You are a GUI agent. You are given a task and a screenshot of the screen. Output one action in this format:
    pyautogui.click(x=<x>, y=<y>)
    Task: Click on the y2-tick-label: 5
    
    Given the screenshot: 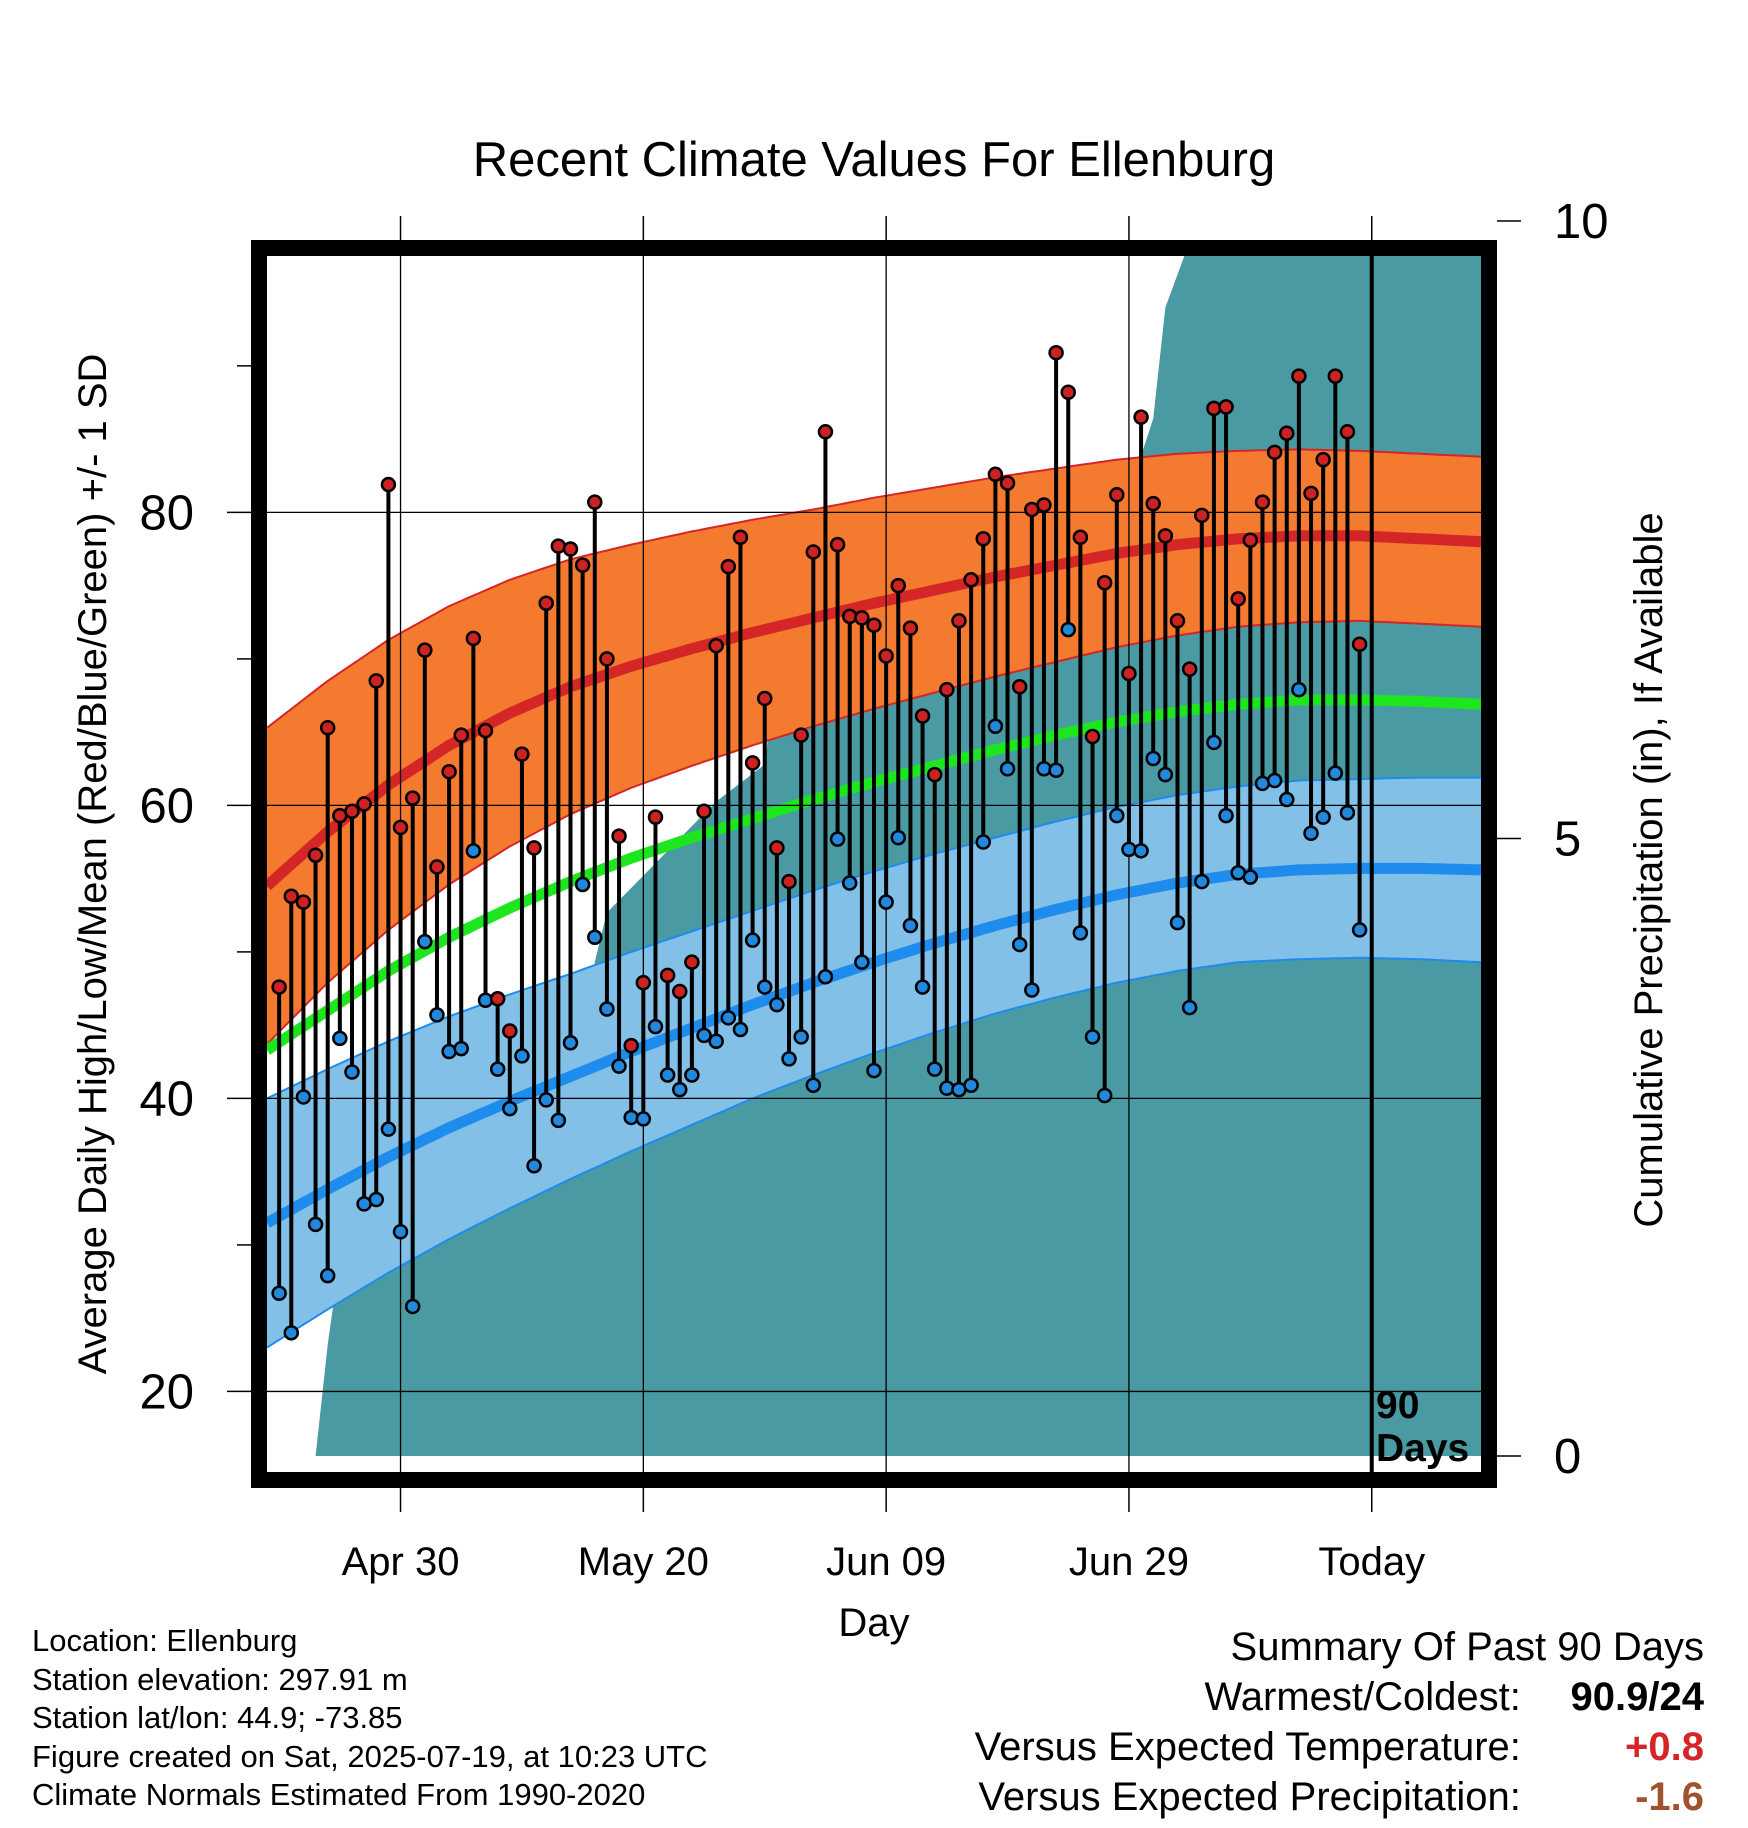 What is the action you would take?
    pyautogui.click(x=1567, y=840)
    